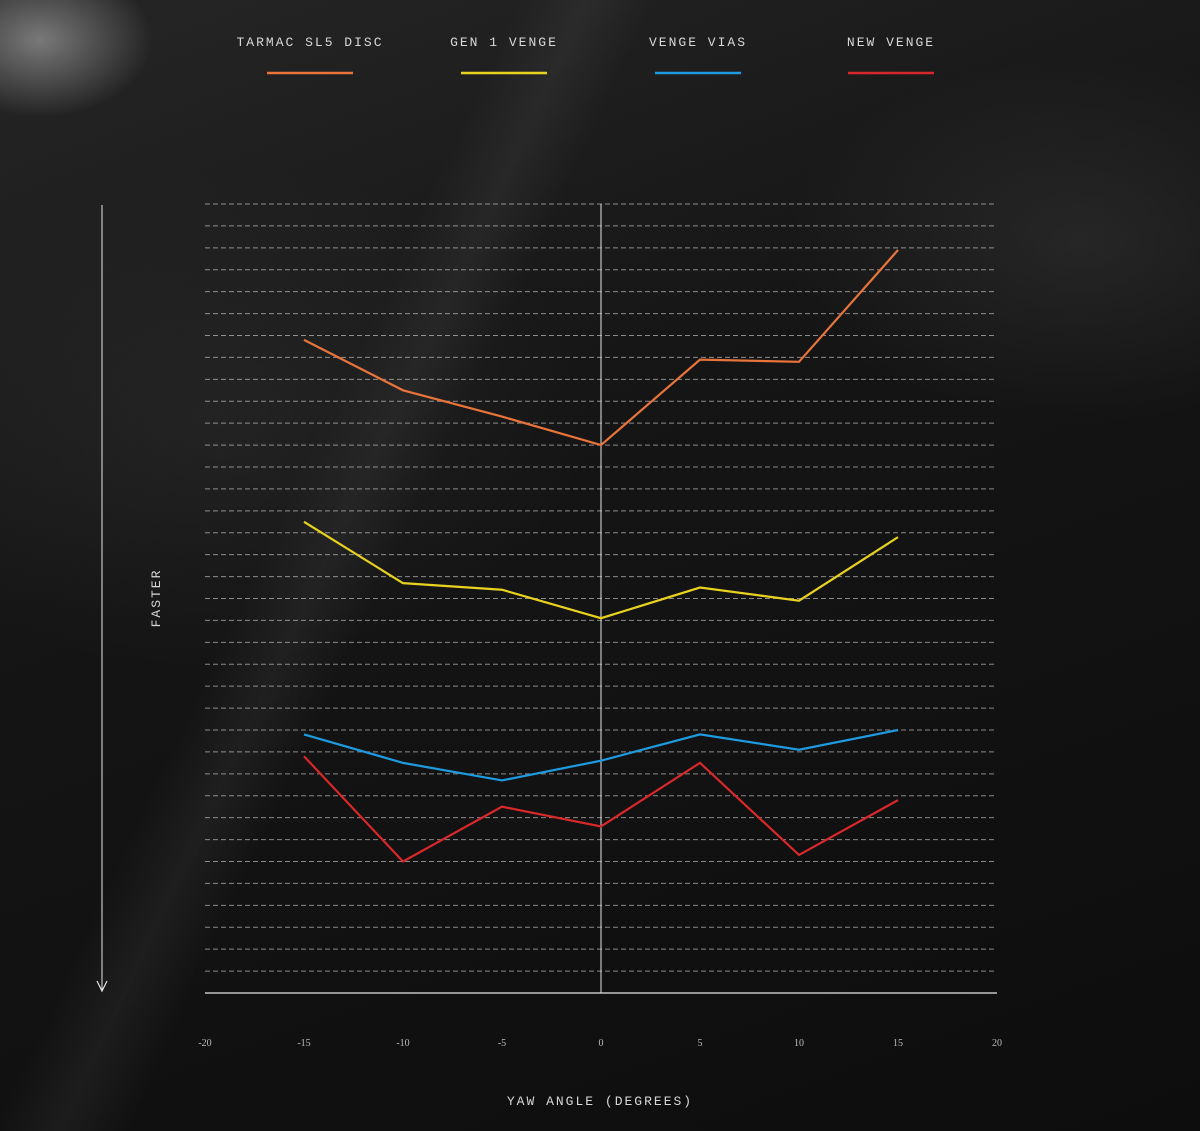 This screenshot has width=1200, height=1131. I want to click on legend-label: NEW VENGE, so click(891, 42).